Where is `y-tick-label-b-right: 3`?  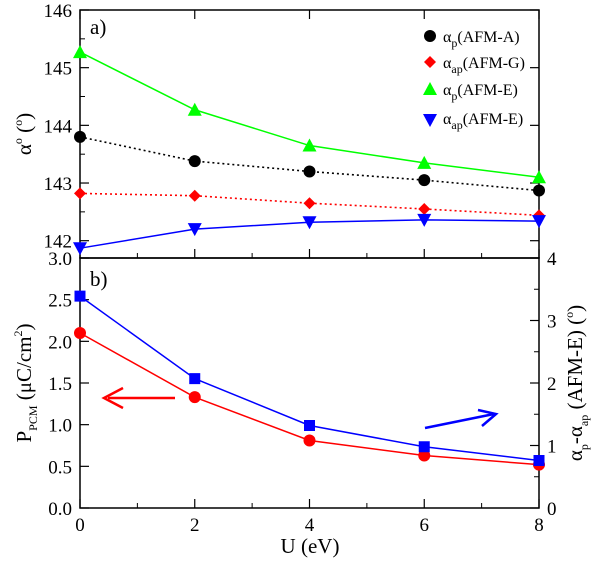
y-tick-label-b-right: 3 is located at coordinates (552, 322).